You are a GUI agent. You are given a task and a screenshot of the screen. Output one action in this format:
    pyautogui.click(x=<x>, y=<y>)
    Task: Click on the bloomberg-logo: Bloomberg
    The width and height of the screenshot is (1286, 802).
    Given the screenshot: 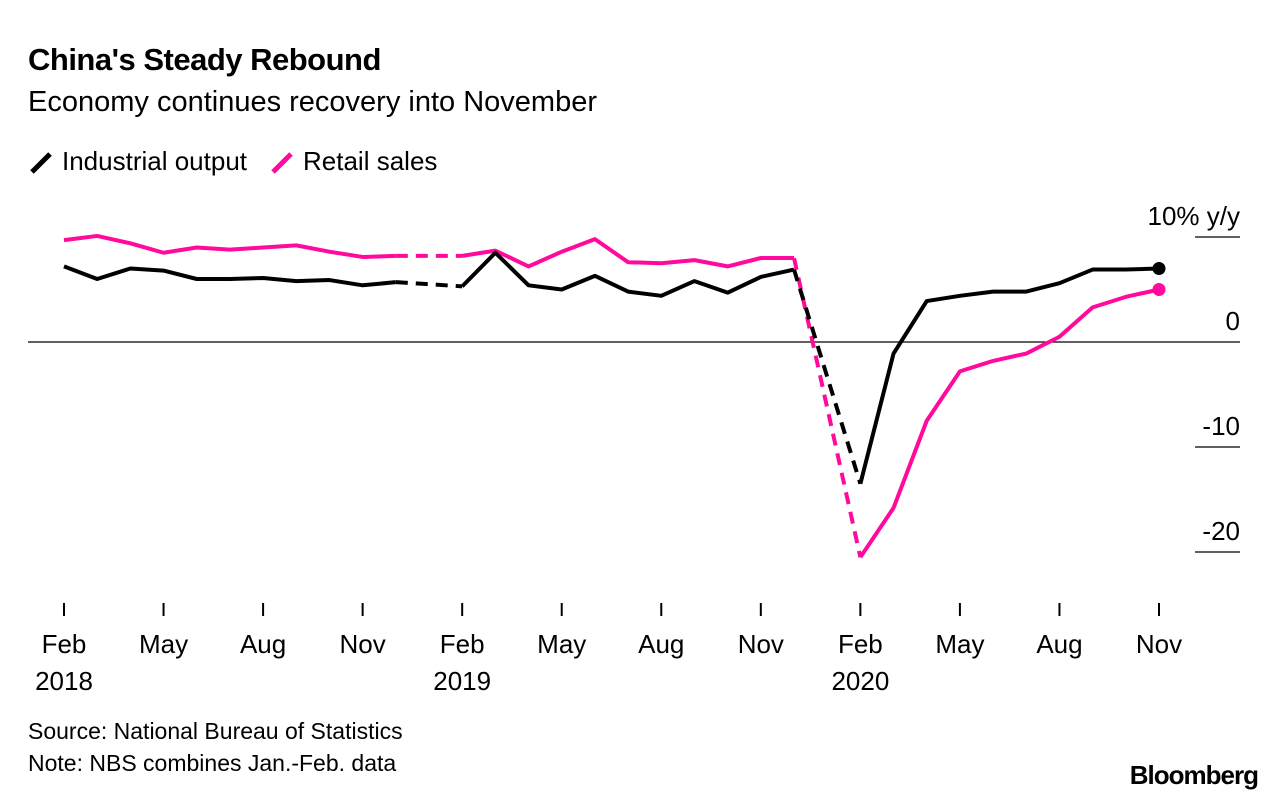 What is the action you would take?
    pyautogui.click(x=1194, y=775)
    